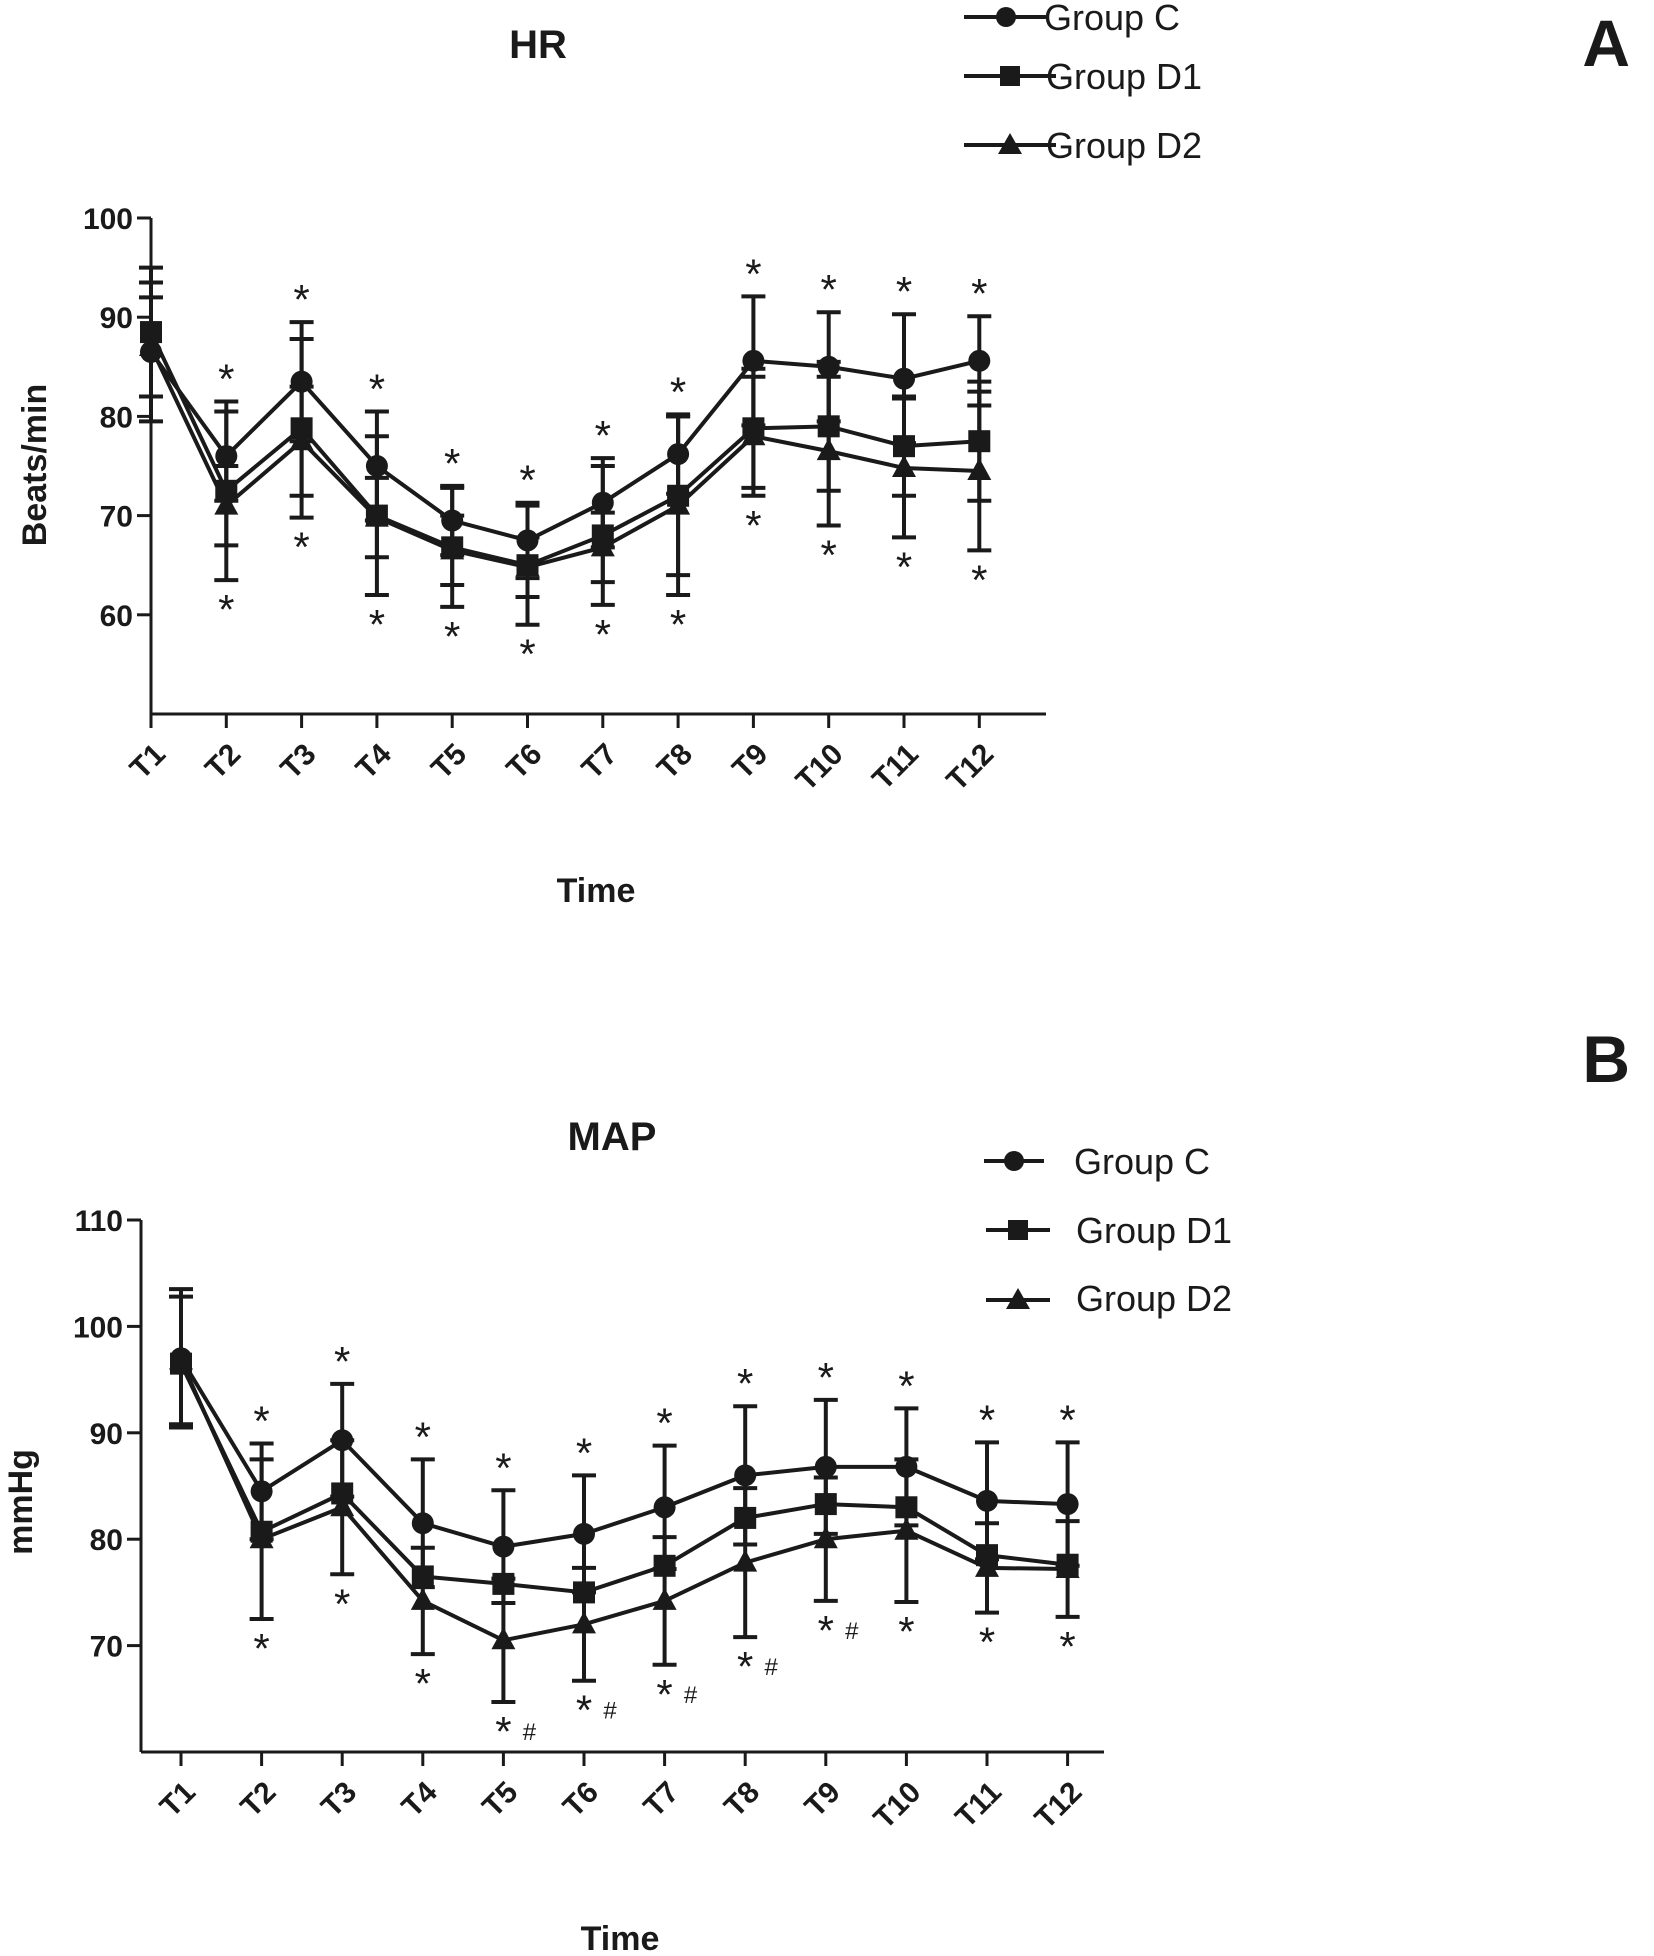  I want to click on legend-map: Group C Group D1 Group D2, so click(1108, 1230).